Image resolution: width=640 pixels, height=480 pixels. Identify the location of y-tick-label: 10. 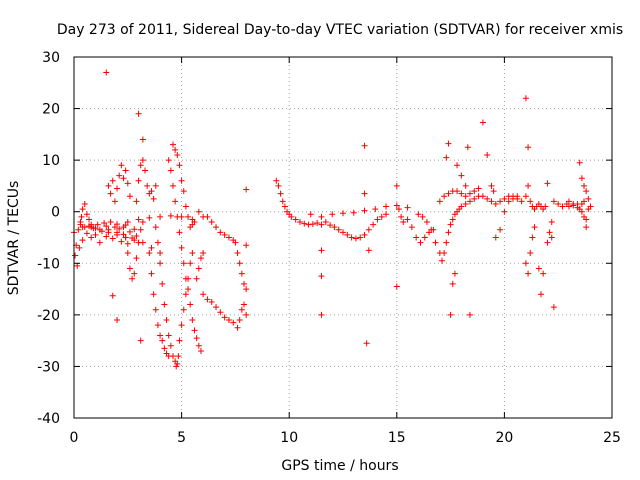
(51, 161).